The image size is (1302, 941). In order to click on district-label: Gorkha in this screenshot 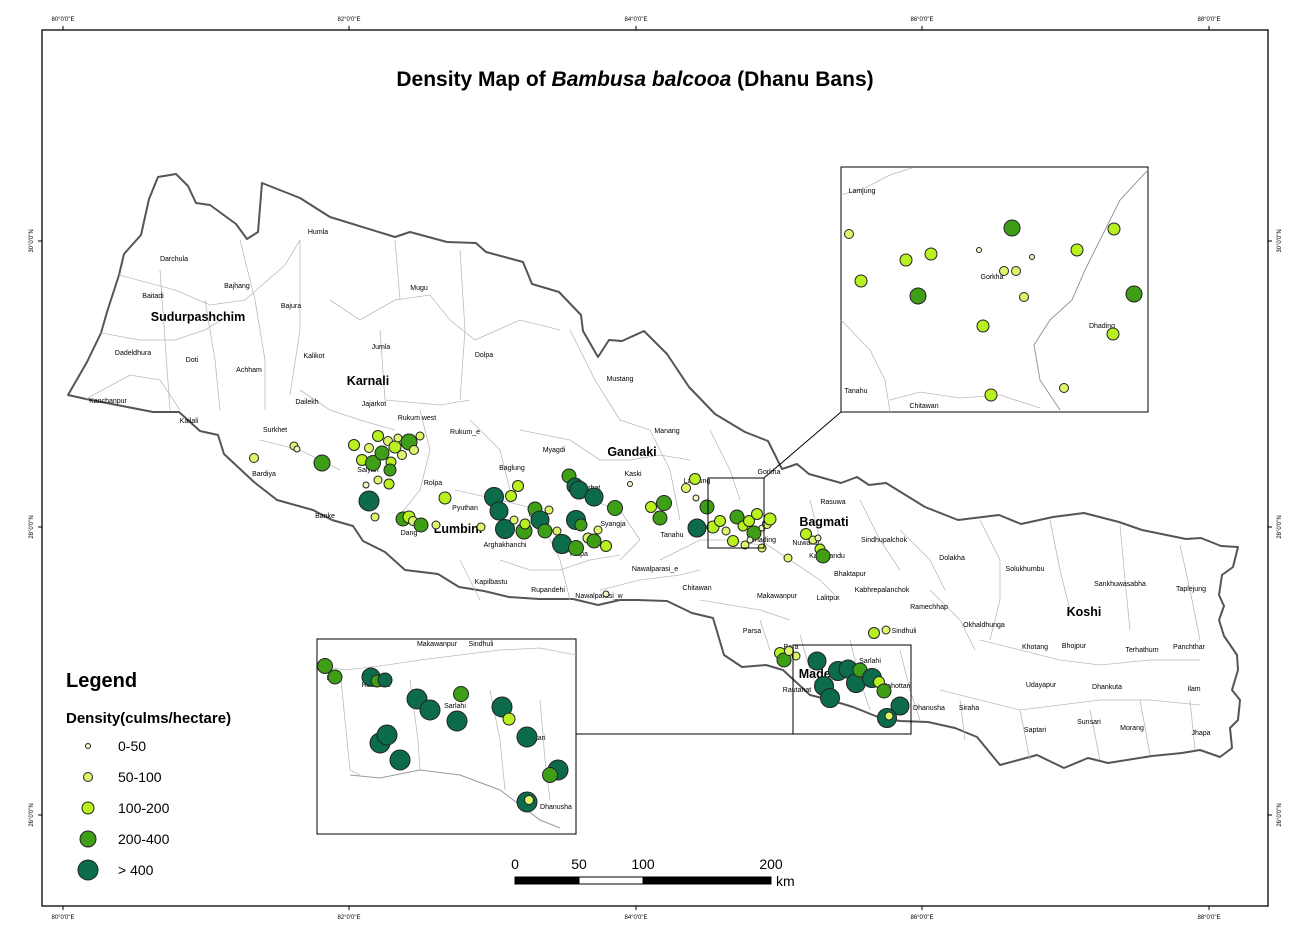, I will do `click(769, 472)`.